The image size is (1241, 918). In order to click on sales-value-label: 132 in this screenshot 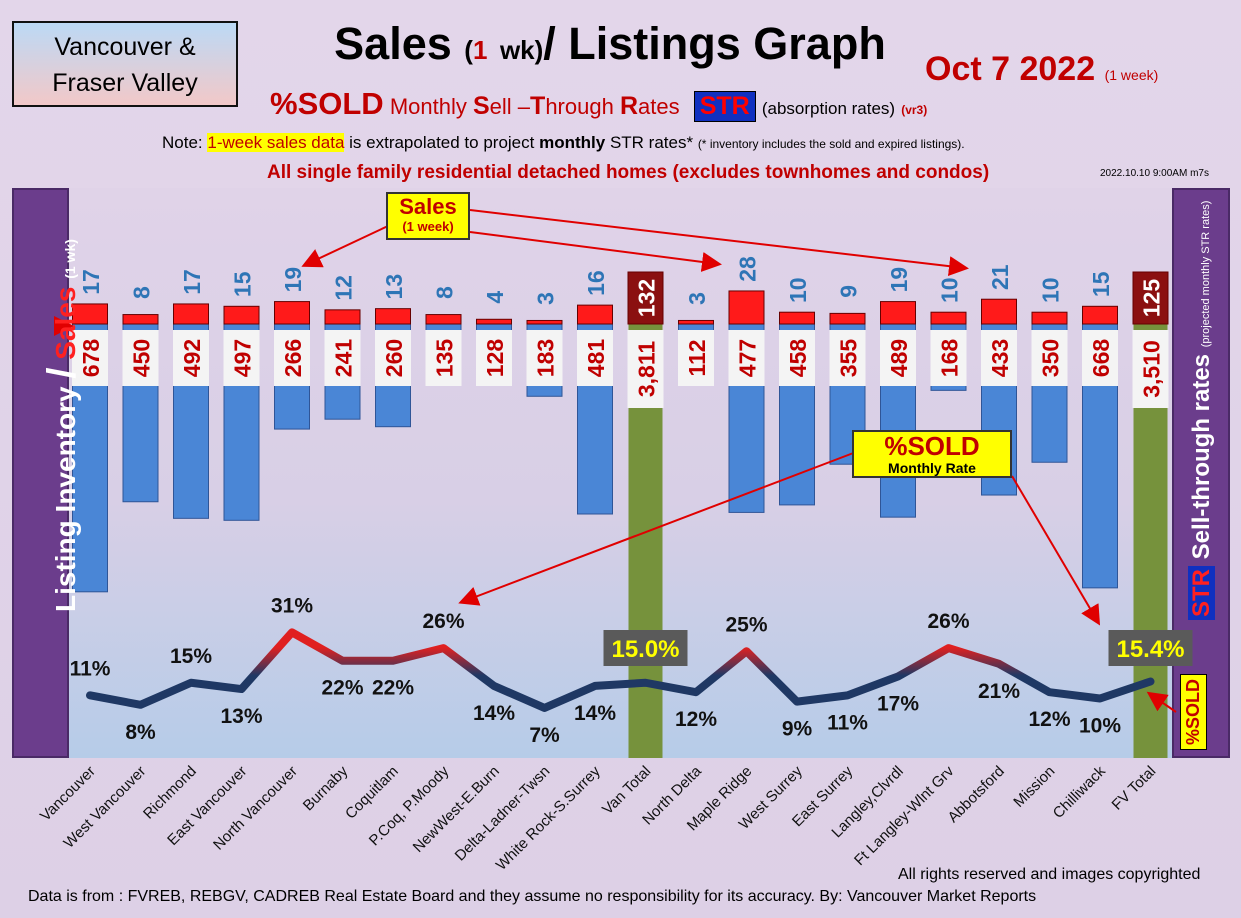, I will do `click(647, 298)`.